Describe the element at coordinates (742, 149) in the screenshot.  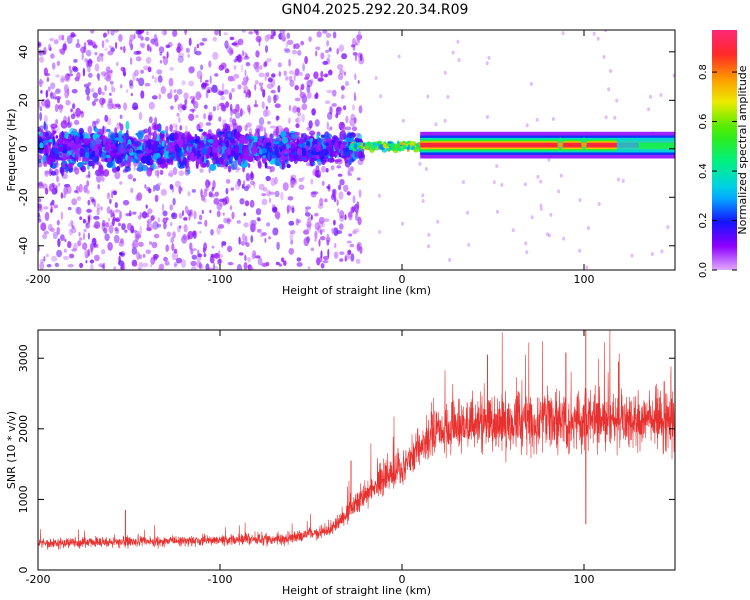
I see `colorbar-label: Normalized spectral amplitude` at that location.